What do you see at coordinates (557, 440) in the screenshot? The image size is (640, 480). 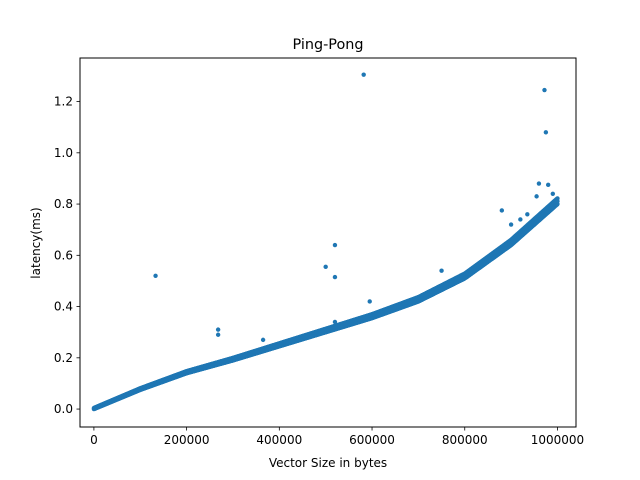 I see `x-tick-label: 1000000` at bounding box center [557, 440].